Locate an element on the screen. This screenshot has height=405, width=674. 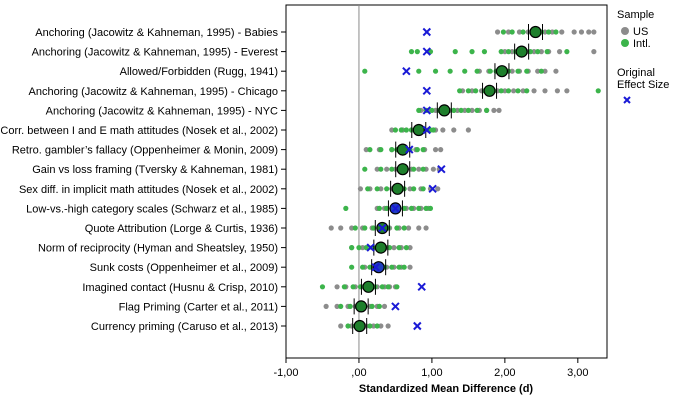
x-axis-title: Standardized Mean Difference (d) is located at coordinates (446, 389).